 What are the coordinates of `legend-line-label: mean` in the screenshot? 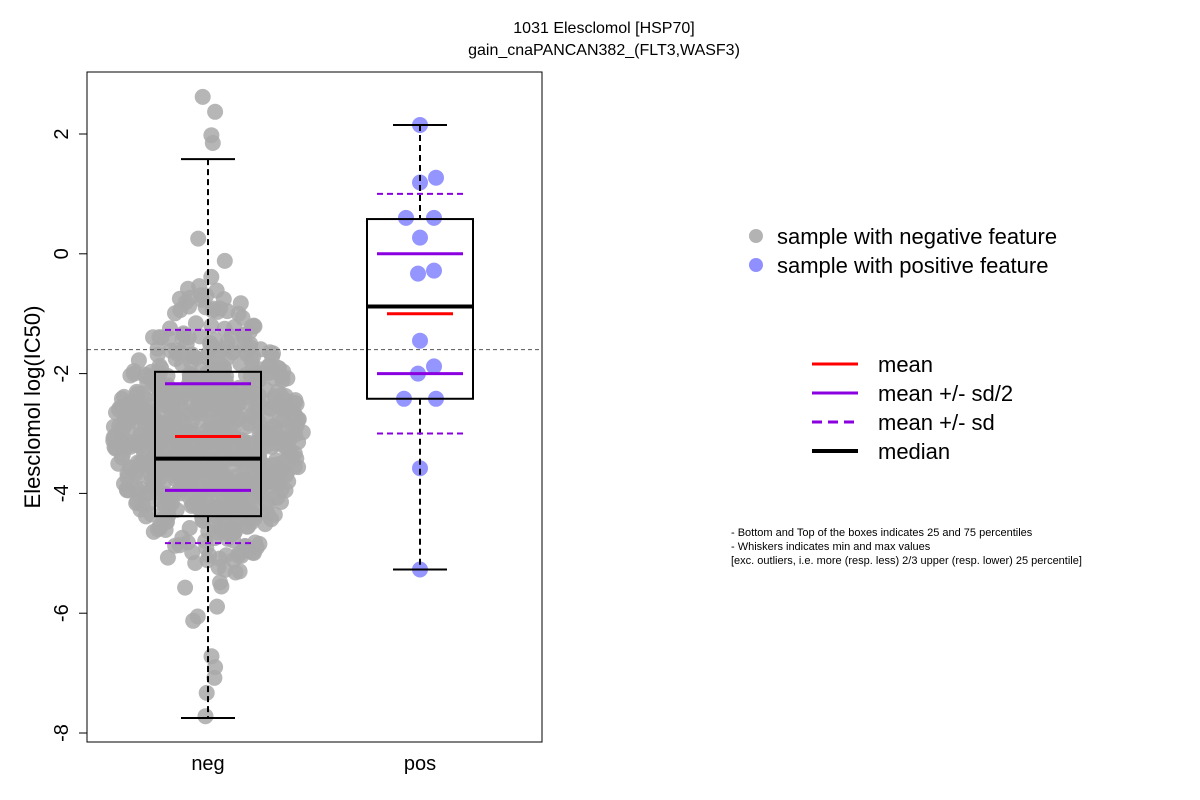 It's located at (905, 364).